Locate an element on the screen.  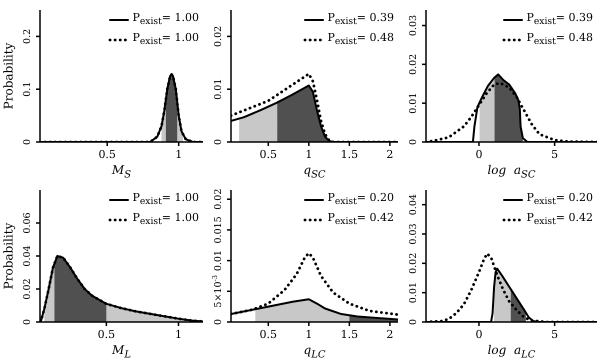
x-axis-title: log a$_{SC}$ is located at coordinates (511, 171).